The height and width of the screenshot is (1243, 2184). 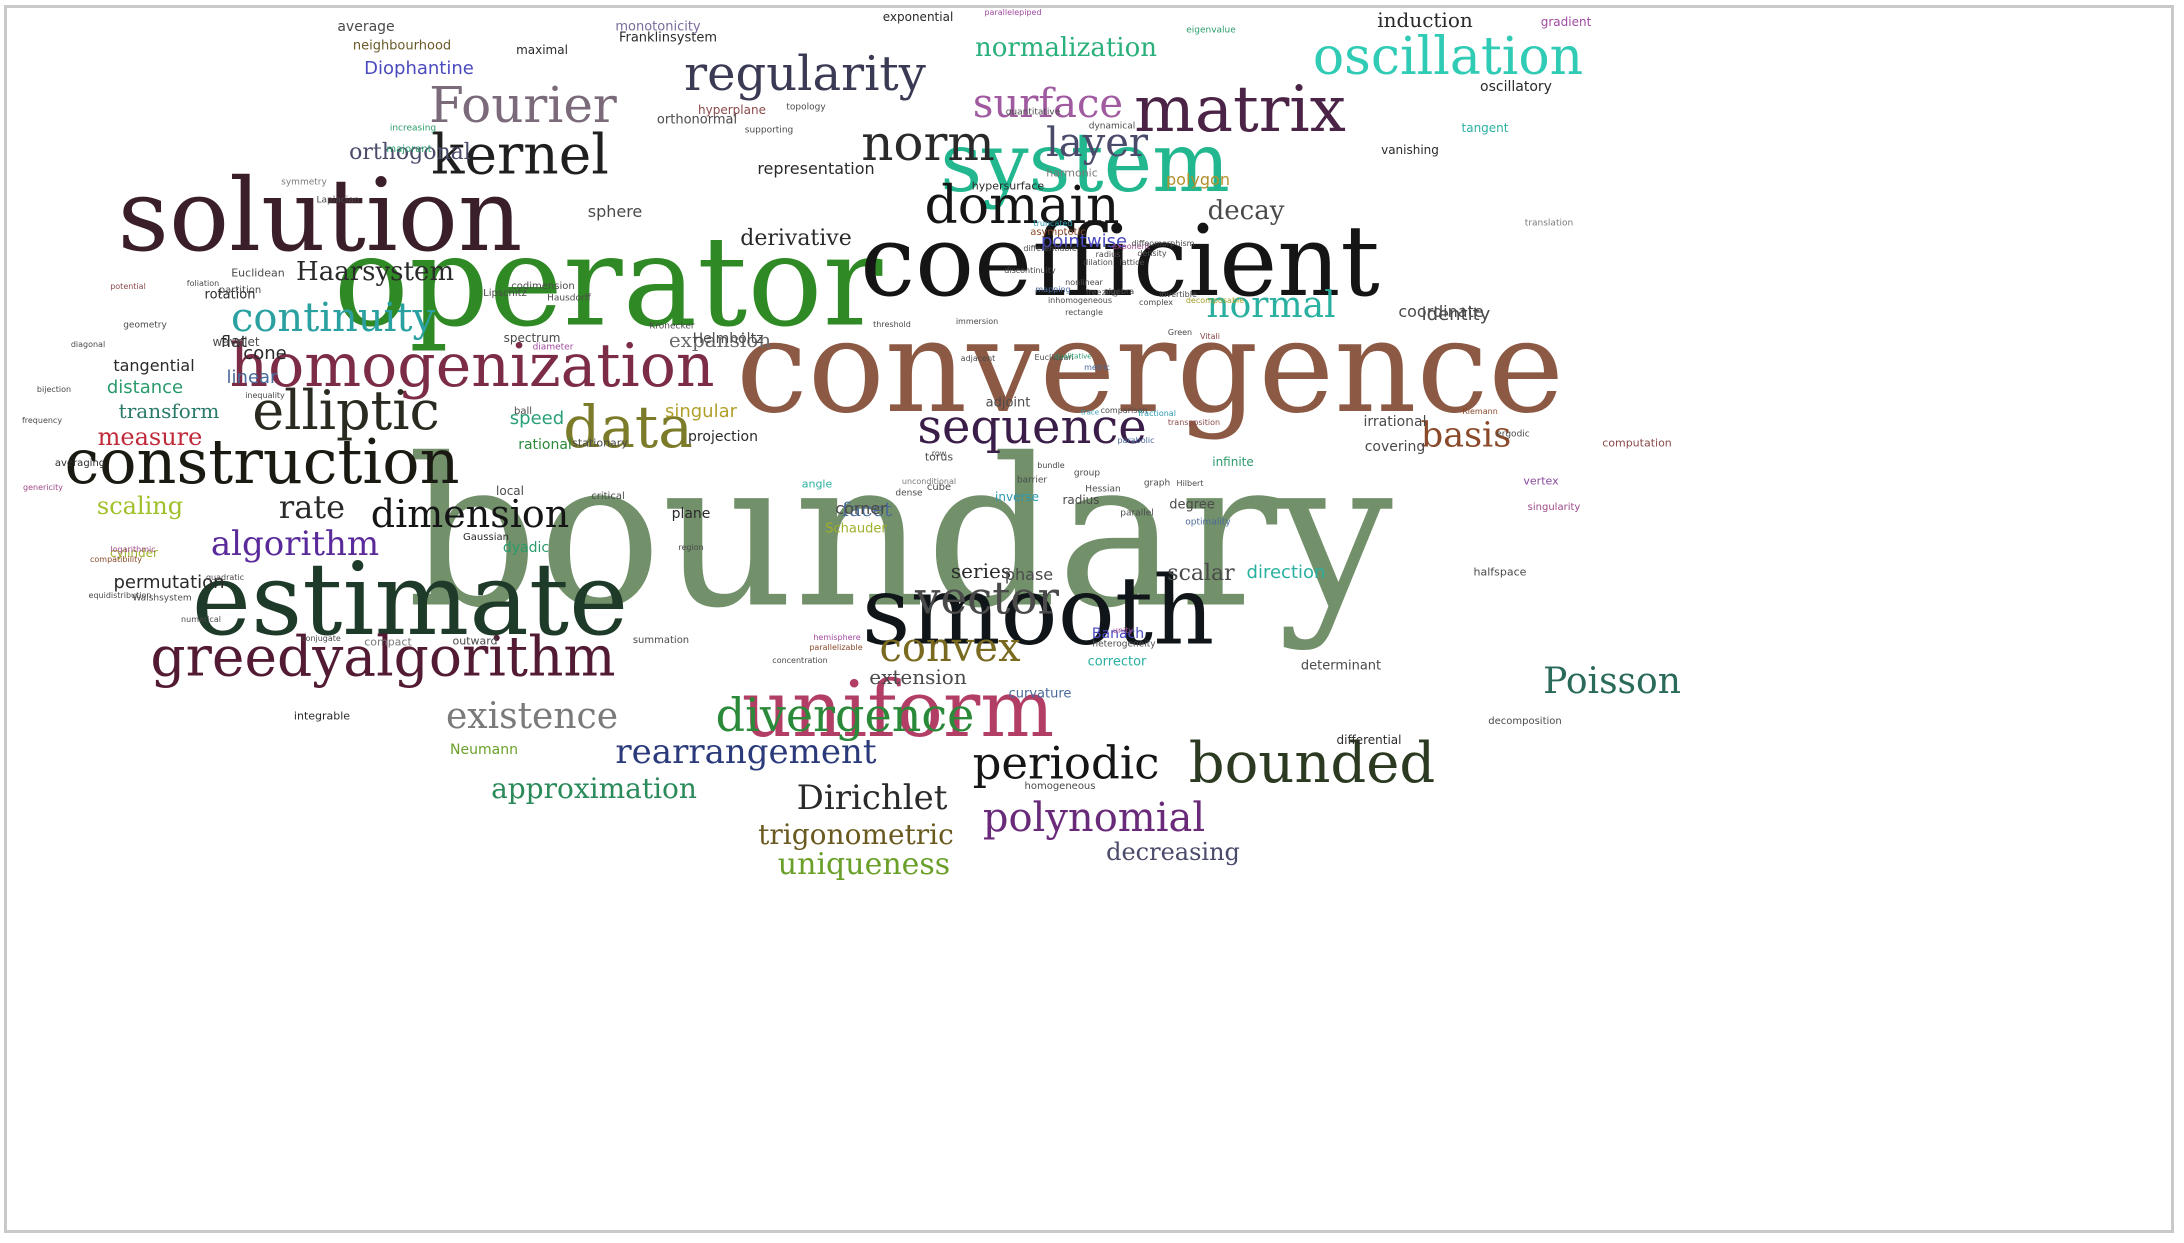 What do you see at coordinates (1157, 413) in the screenshot?
I see `cloud-word-fractional: fractional` at bounding box center [1157, 413].